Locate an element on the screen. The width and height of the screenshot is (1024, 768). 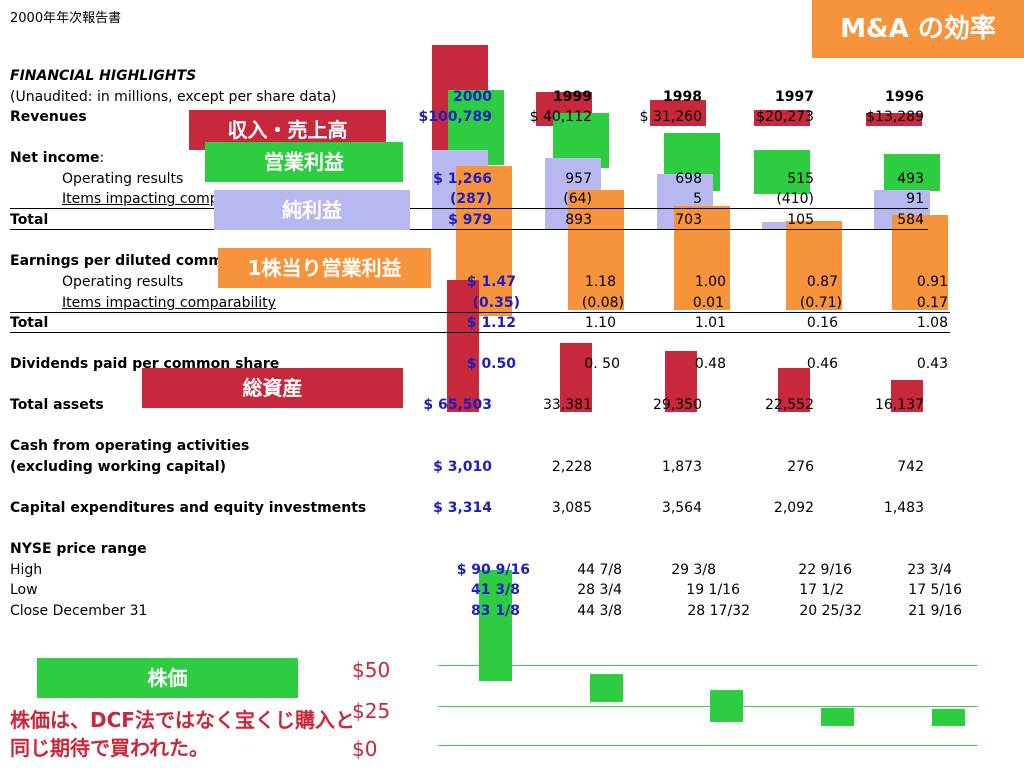
div-2000: $ 0.50 is located at coordinates (491, 364).